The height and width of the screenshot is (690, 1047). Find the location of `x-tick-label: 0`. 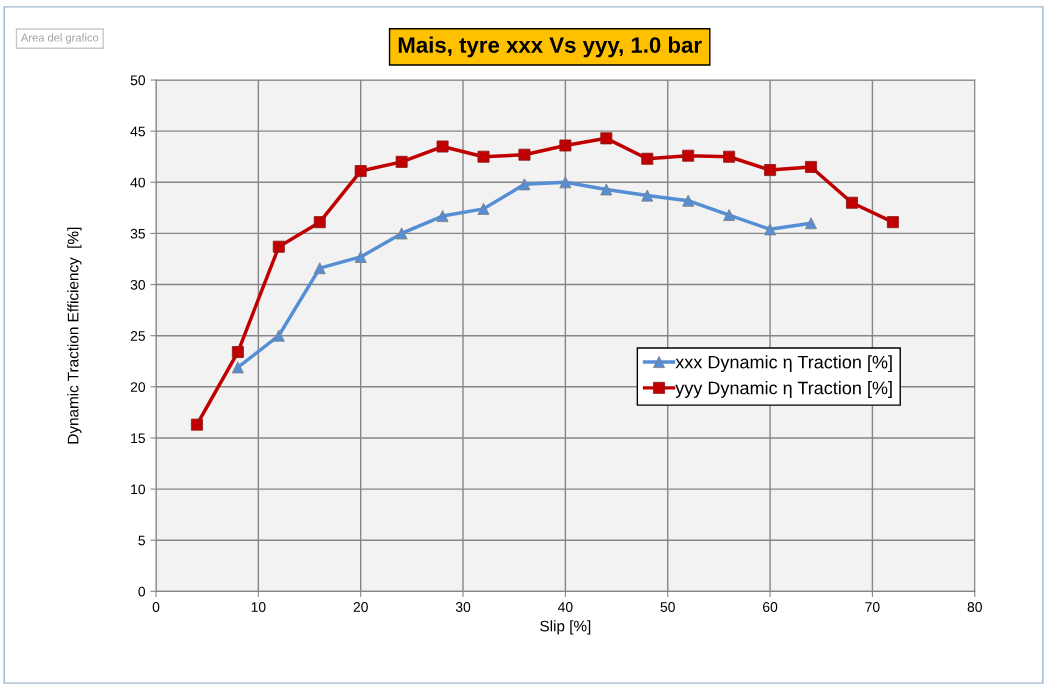

x-tick-label: 0 is located at coordinates (156, 607).